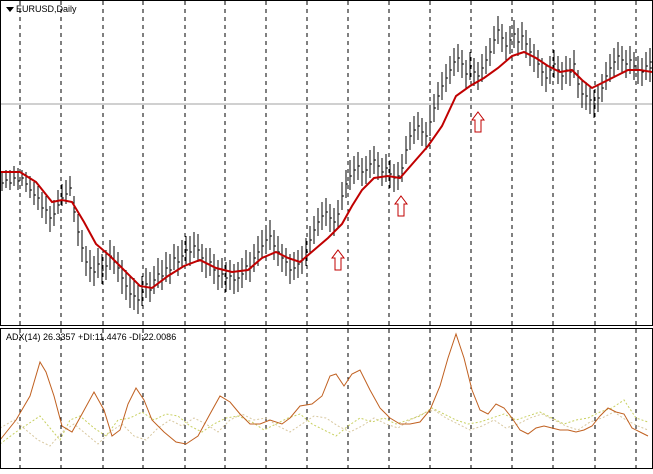  Describe the element at coordinates (408, 191) in the screenshot. I see `signal-arrows` at that location.